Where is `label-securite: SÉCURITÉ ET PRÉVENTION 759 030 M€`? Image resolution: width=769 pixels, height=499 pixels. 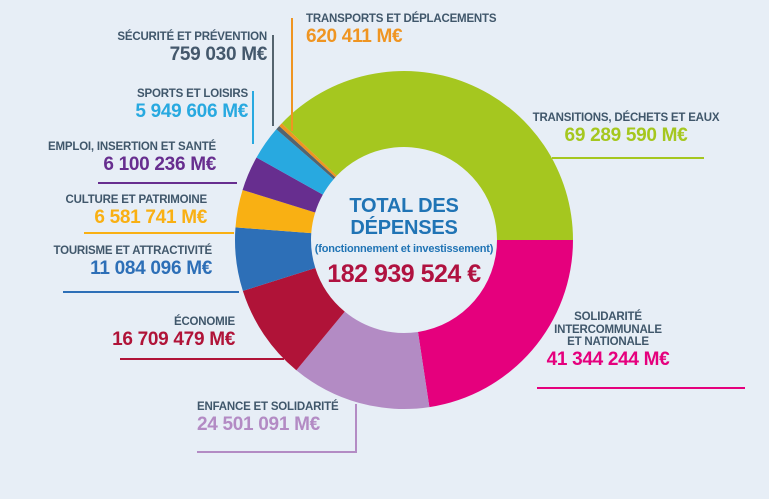 label-securite: SÉCURITÉ ET PRÉVENTION 759 030 M€ is located at coordinates (192, 48).